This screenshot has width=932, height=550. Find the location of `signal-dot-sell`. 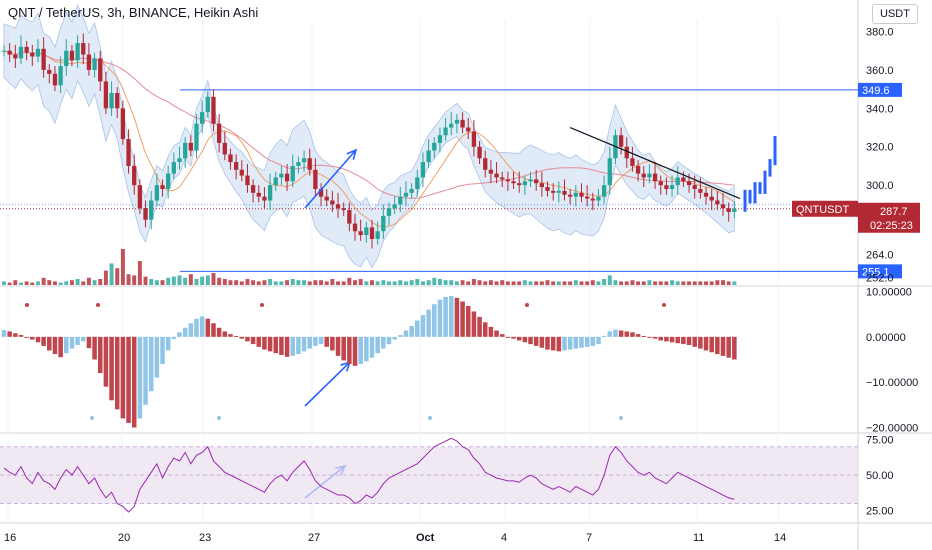

signal-dot-sell is located at coordinates (527, 305).